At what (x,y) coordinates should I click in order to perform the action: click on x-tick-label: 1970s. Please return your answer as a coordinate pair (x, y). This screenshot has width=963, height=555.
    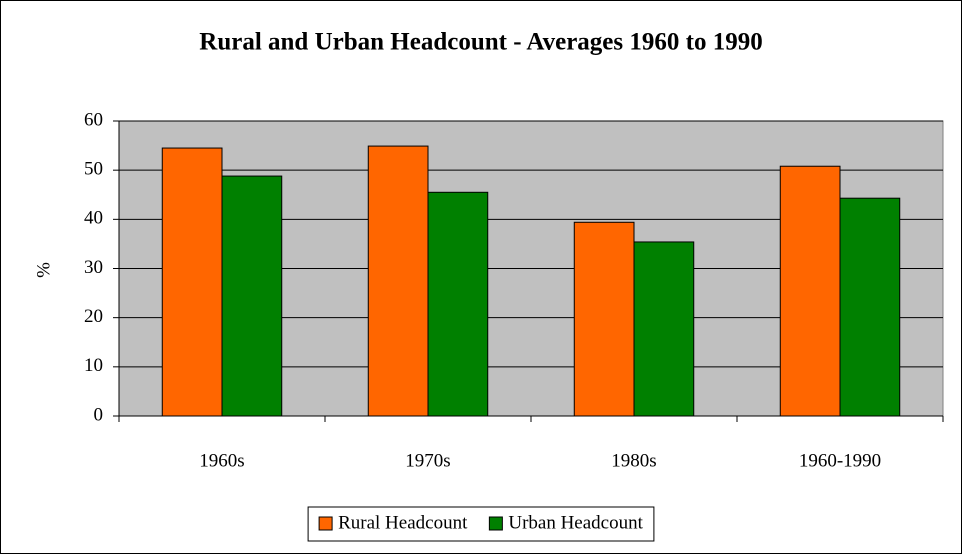
    Looking at the image, I should click on (427, 460).